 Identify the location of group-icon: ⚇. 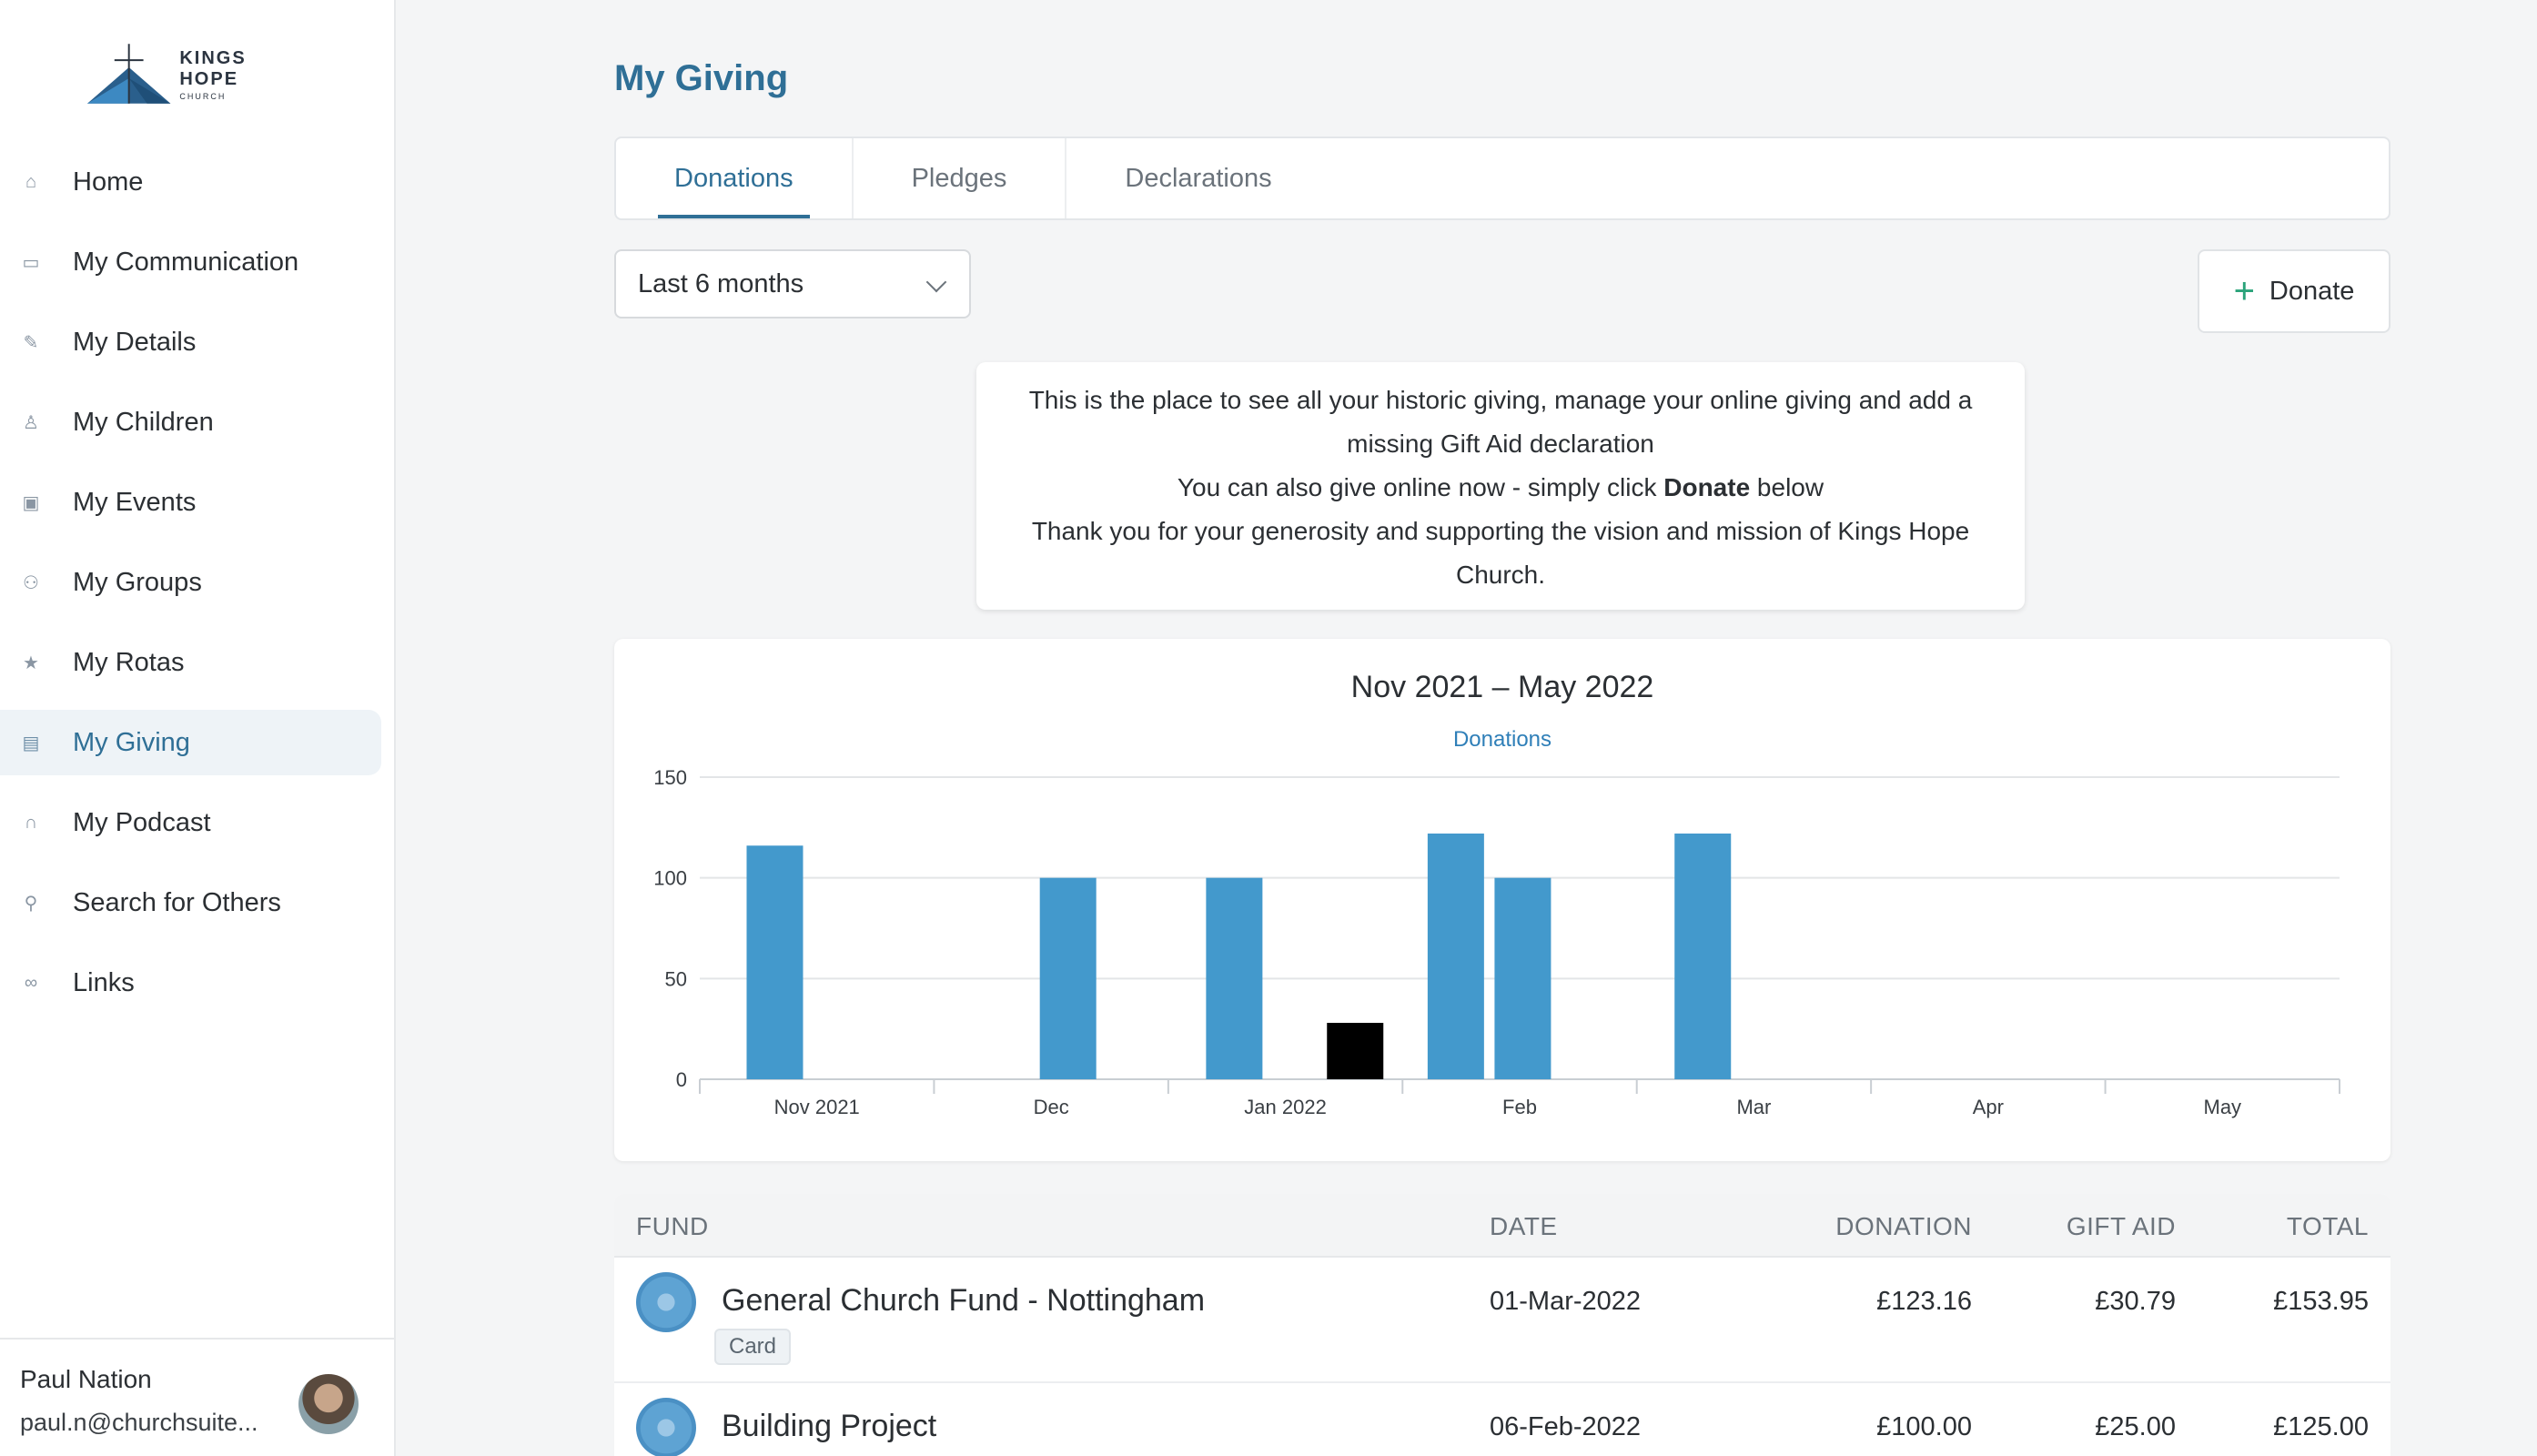
(31, 583).